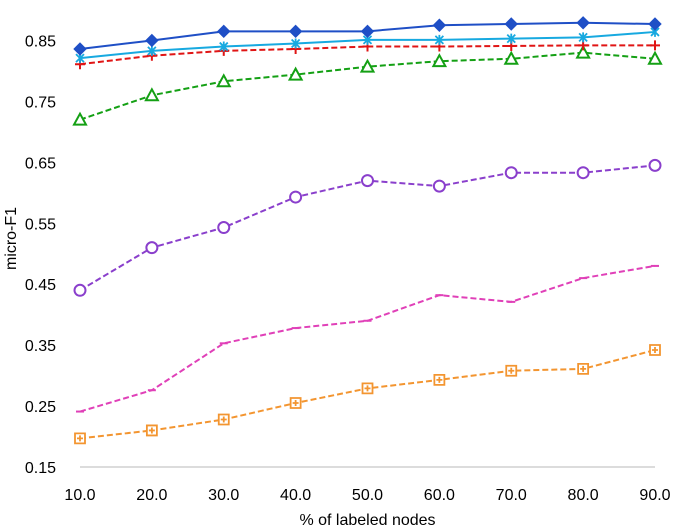  I want to click on x-tick-label: 20.0, so click(151, 495).